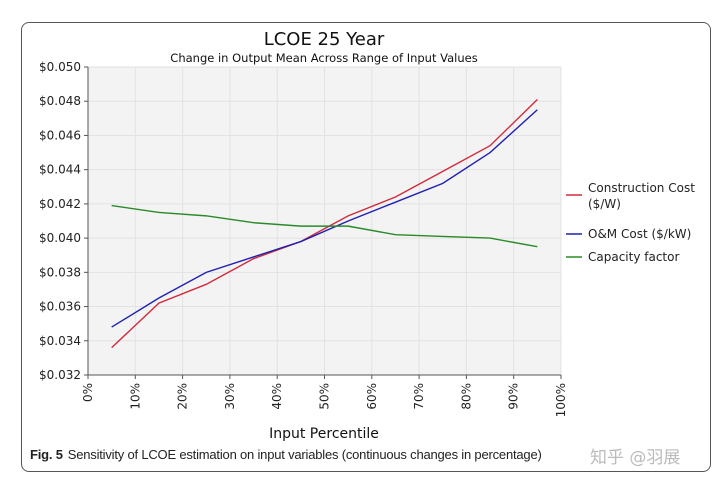  What do you see at coordinates (60, 272) in the screenshot?
I see `y-tick-label: $0.038` at bounding box center [60, 272].